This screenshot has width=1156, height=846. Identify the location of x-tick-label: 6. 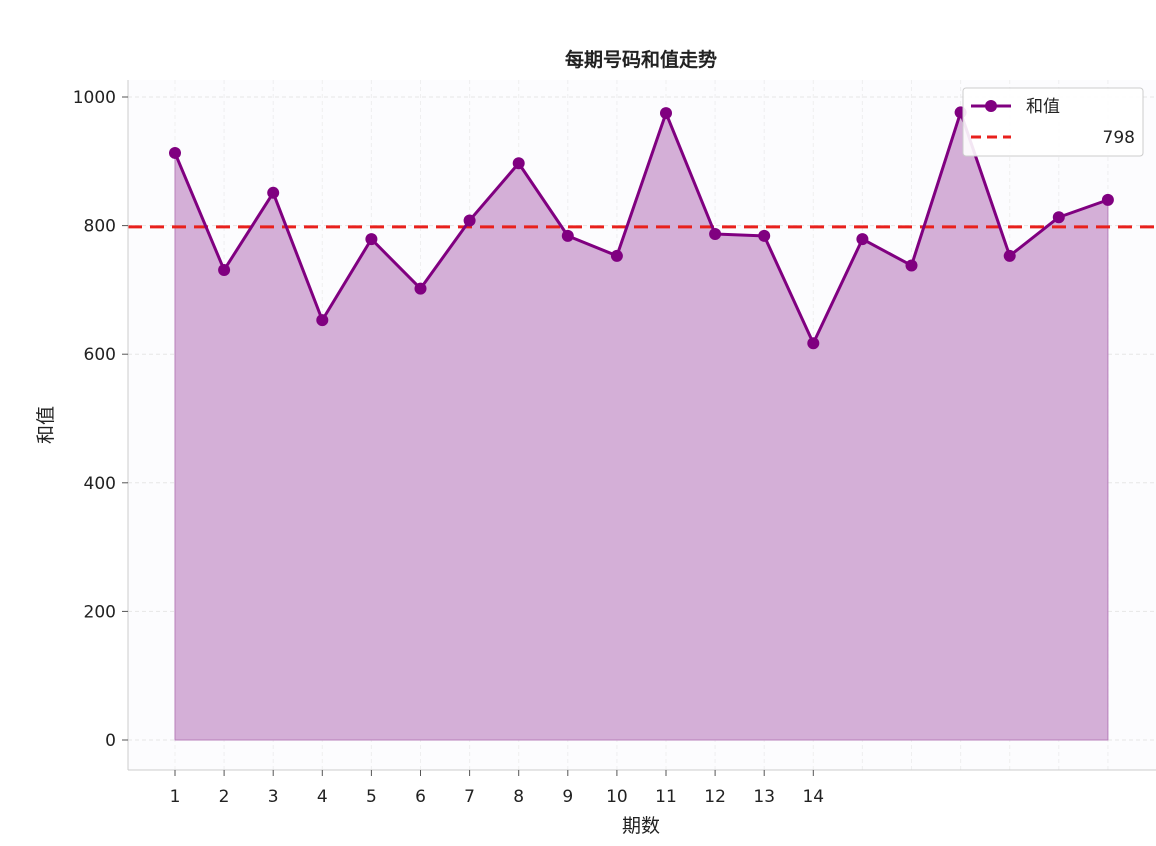
(420, 797).